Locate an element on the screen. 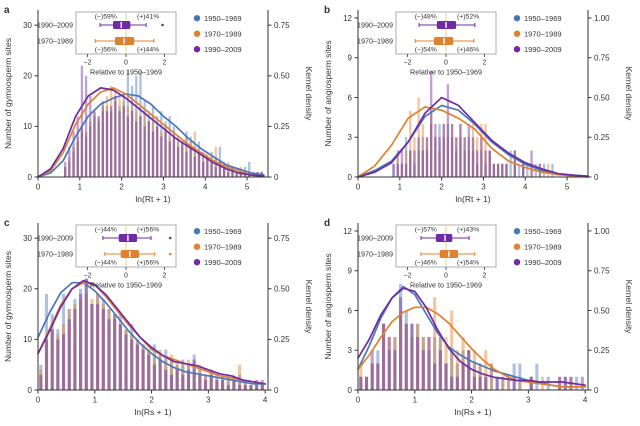  y-right-axis-label: Kernel density is located at coordinates (309, 307).